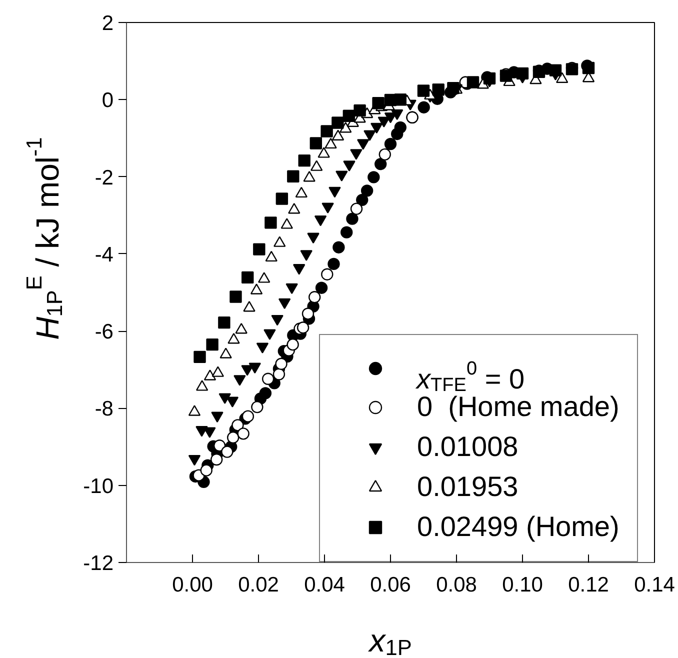  Describe the element at coordinates (104, 409) in the screenshot. I see `y-tick-label: -8` at that location.